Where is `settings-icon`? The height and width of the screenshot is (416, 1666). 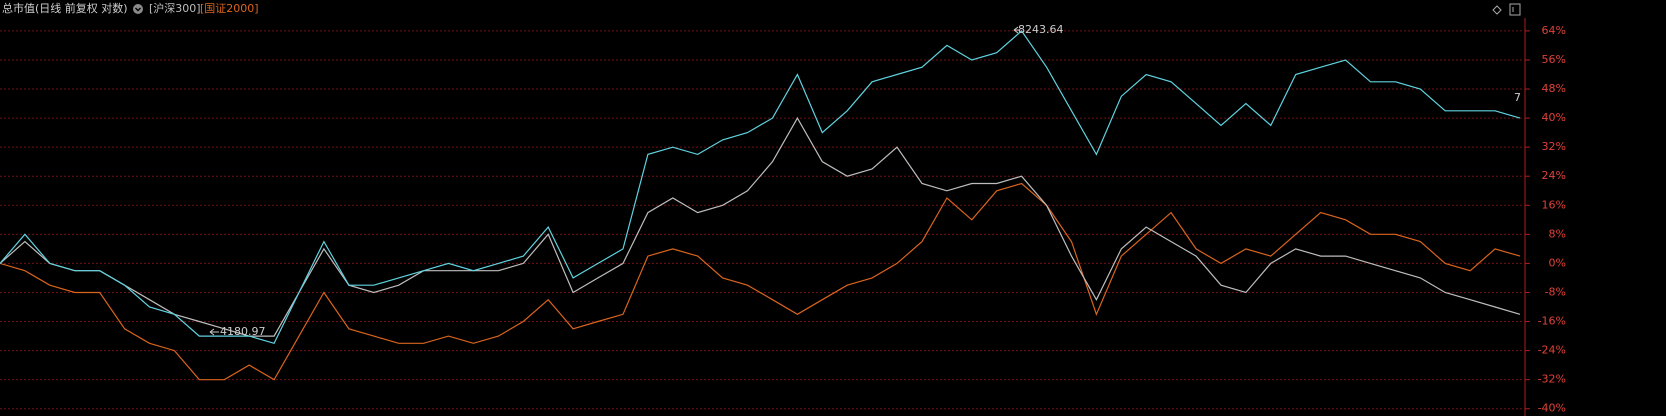 settings-icon is located at coordinates (138, 9).